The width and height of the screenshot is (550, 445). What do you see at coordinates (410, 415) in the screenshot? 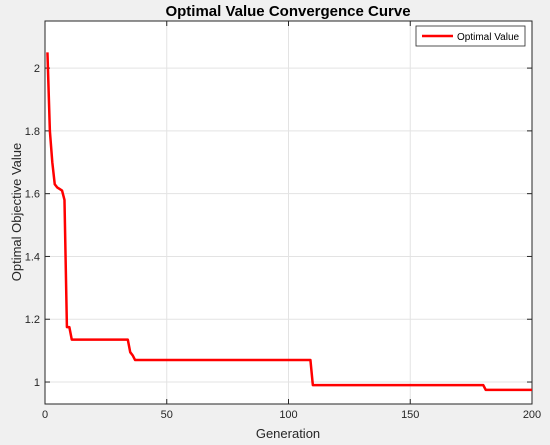
I see `x-tick-label: 150` at bounding box center [410, 415].